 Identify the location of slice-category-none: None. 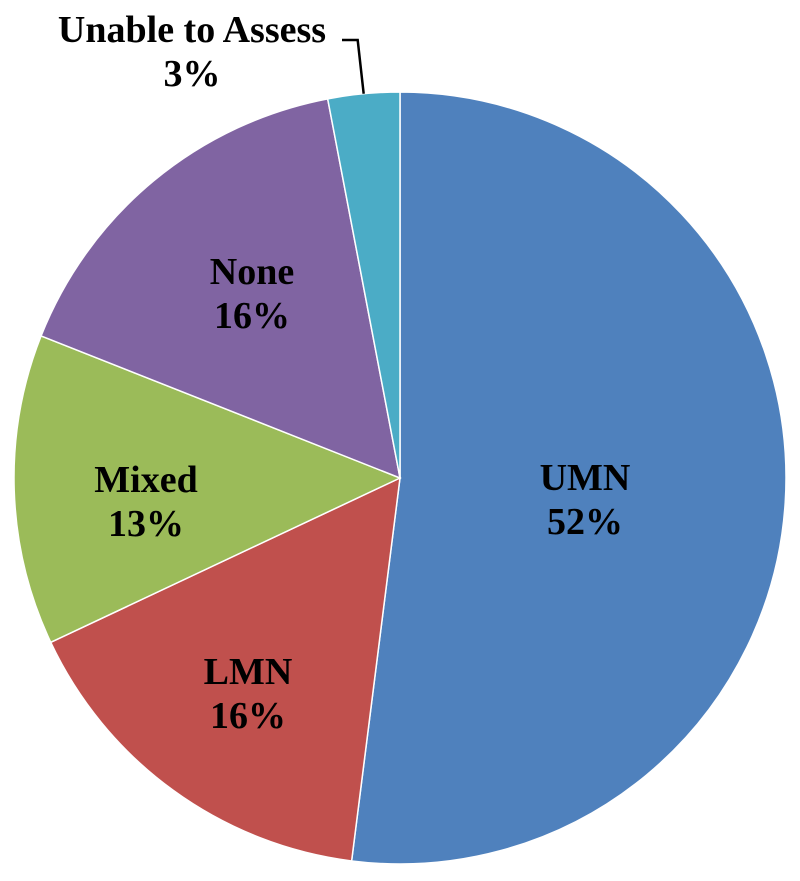
(252, 272).